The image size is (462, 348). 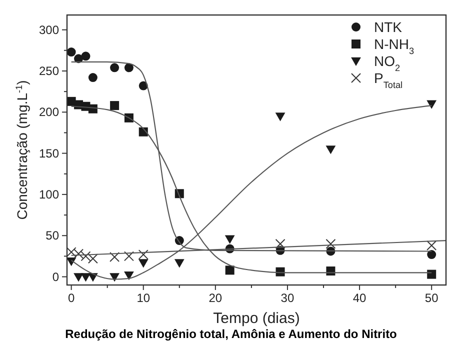 What do you see at coordinates (143, 298) in the screenshot?
I see `x-tick-label: 10` at bounding box center [143, 298].